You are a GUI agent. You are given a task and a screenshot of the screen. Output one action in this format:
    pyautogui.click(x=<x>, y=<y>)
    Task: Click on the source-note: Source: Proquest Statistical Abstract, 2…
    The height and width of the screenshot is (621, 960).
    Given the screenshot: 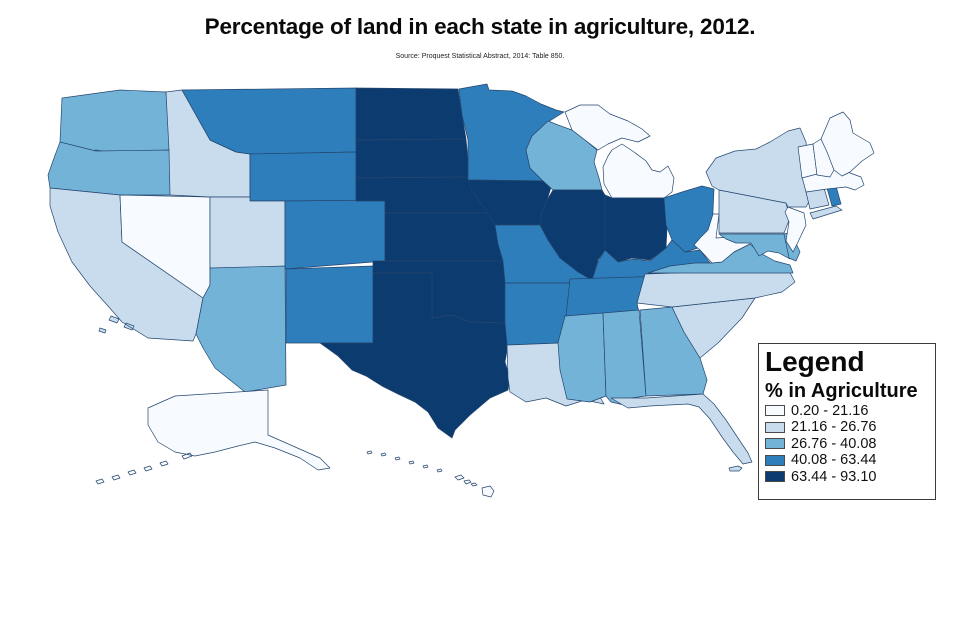 What is the action you would take?
    pyautogui.click(x=480, y=56)
    